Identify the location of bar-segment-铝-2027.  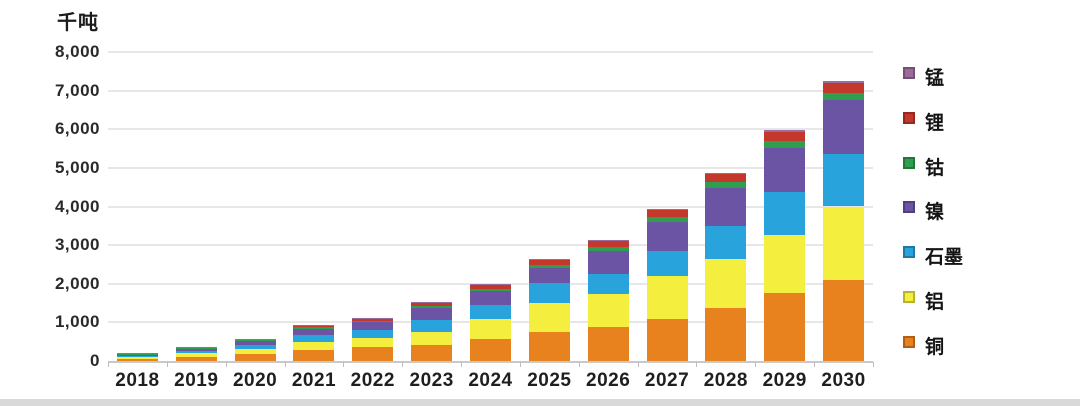
(667, 297).